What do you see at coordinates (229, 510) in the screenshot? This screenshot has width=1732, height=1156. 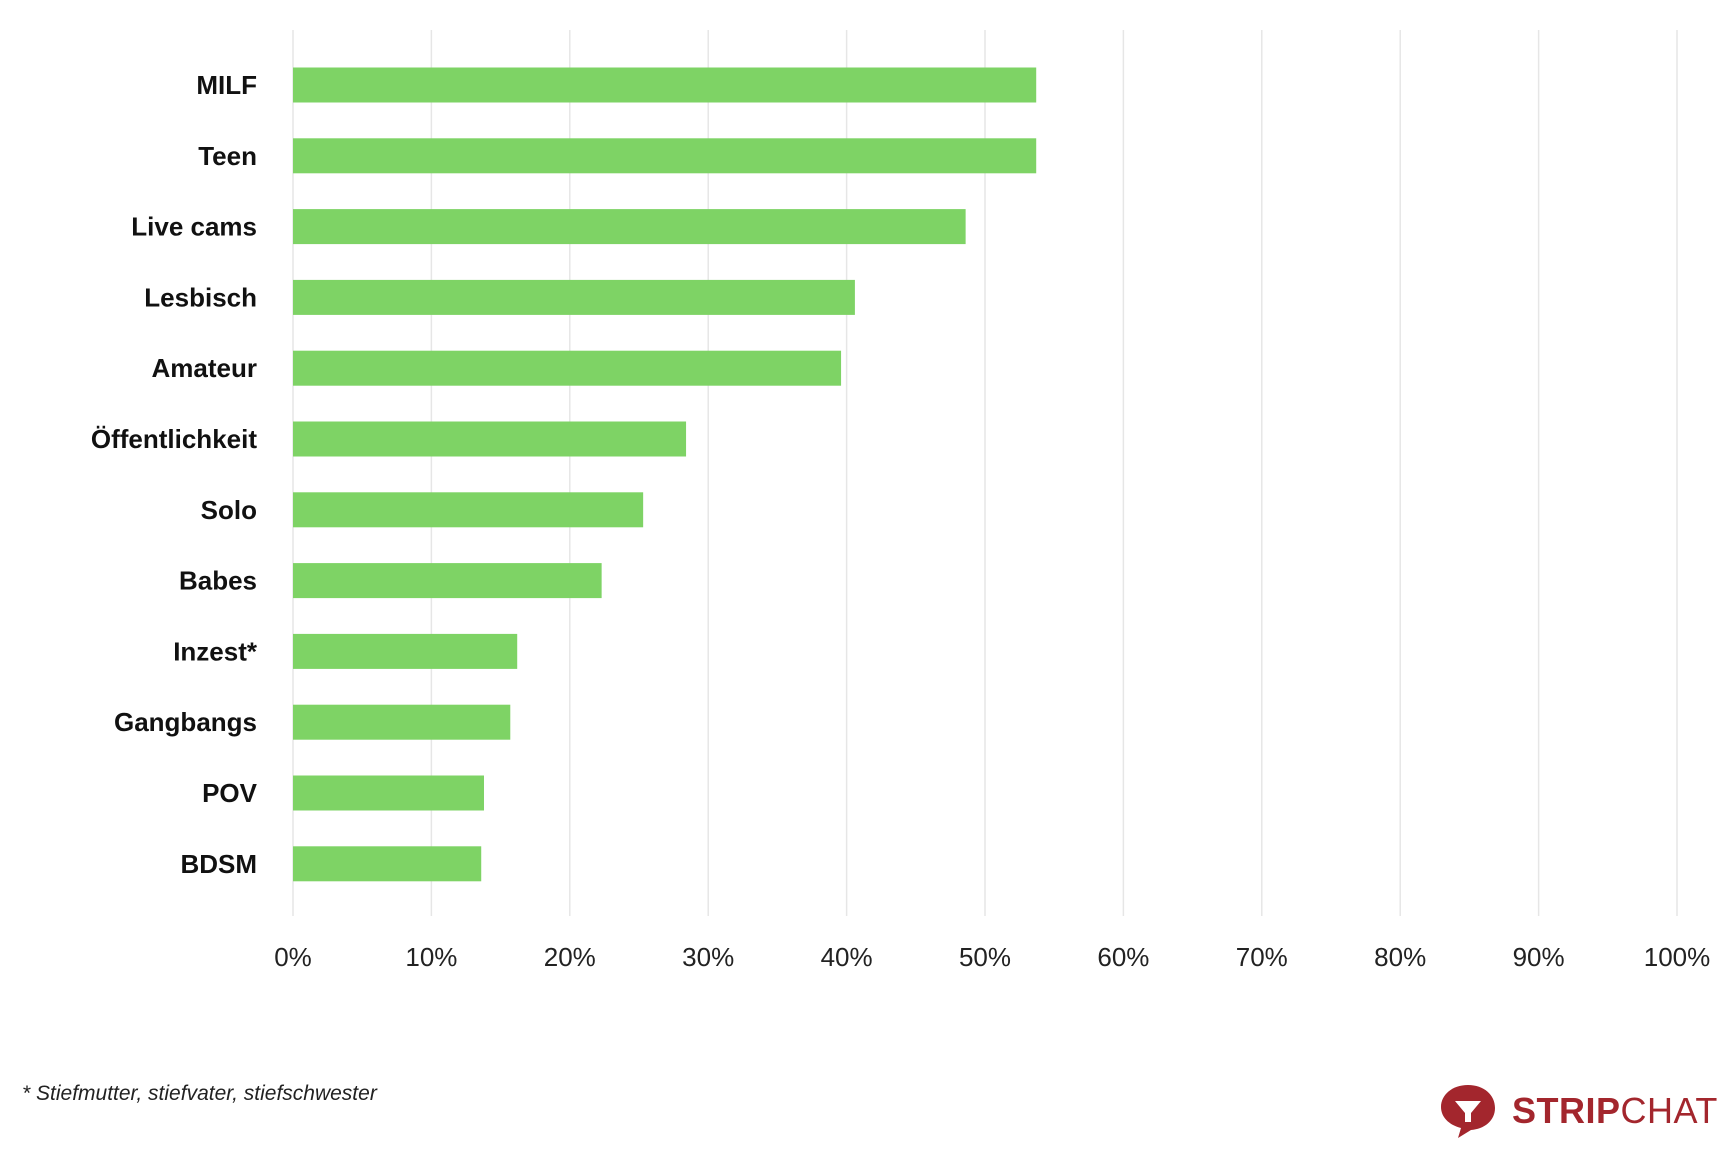 I see `category-label: Solo` at bounding box center [229, 510].